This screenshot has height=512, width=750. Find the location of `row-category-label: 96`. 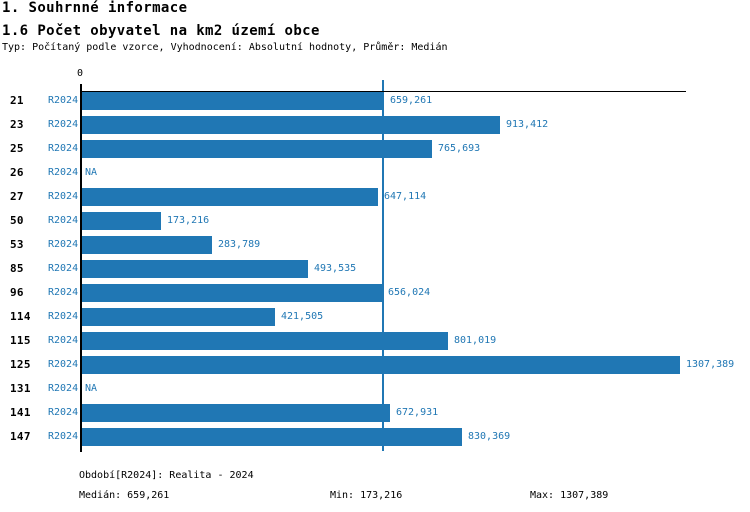

row-category-label: 96 is located at coordinates (17, 292).